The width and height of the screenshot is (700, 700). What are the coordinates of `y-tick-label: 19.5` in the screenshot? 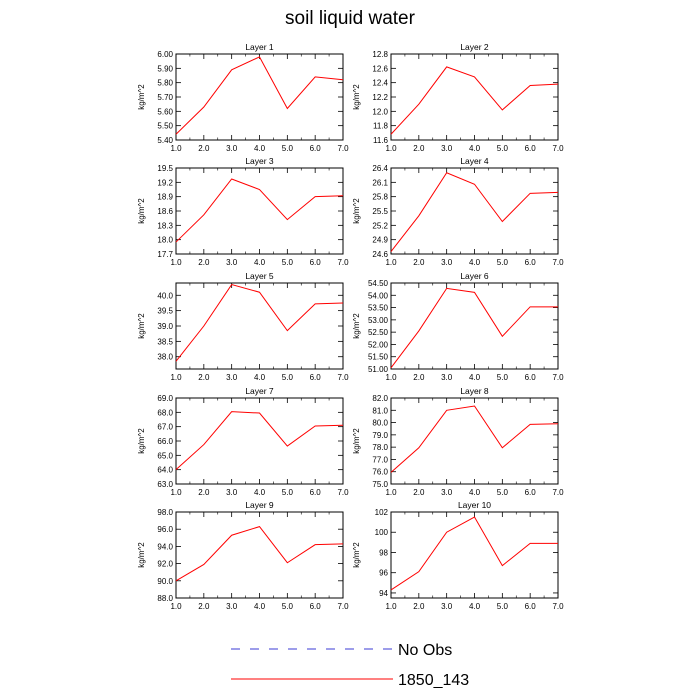 It's located at (165, 168).